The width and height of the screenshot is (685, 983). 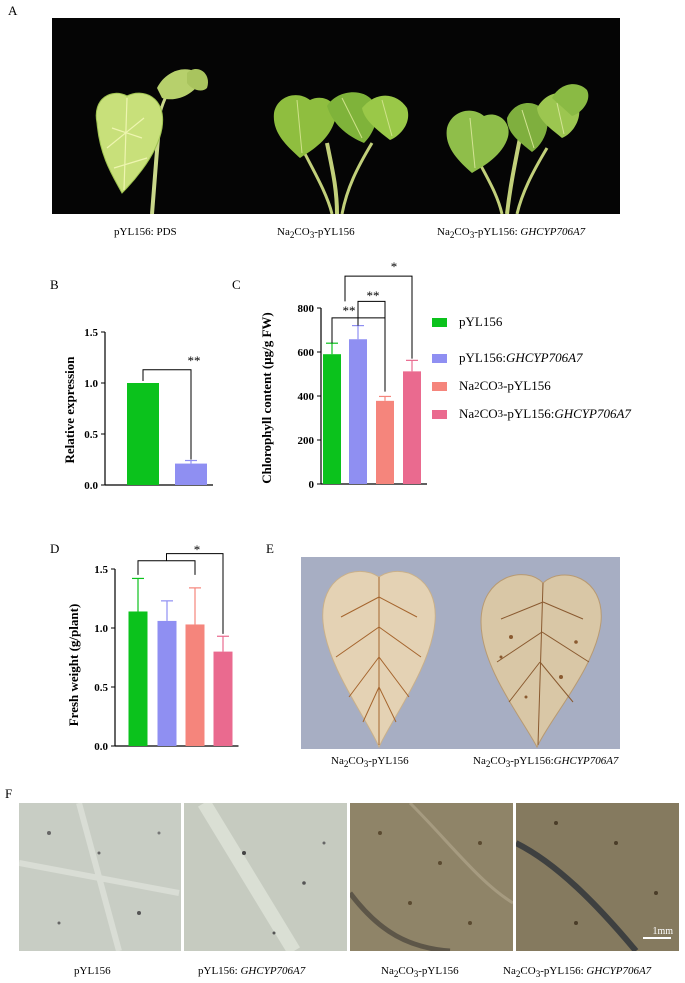 What do you see at coordinates (55, 548) in the screenshot?
I see `panel-d-letter: D` at bounding box center [55, 548].